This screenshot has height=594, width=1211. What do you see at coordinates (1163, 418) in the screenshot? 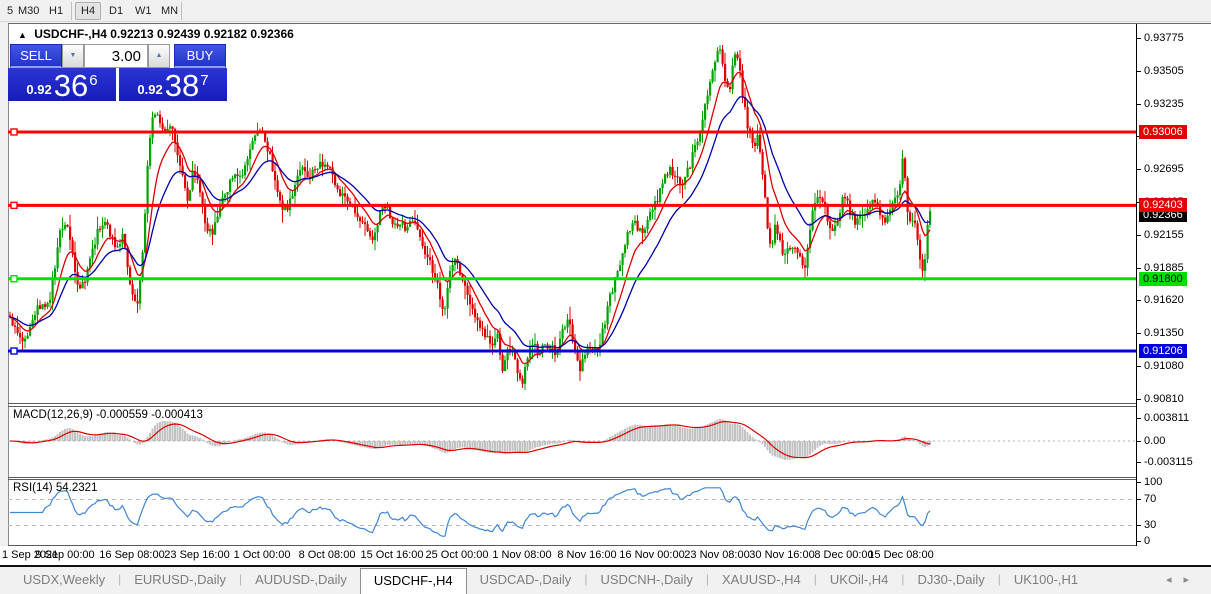
I see `indicator-tick-label: 0.003811` at bounding box center [1163, 418].